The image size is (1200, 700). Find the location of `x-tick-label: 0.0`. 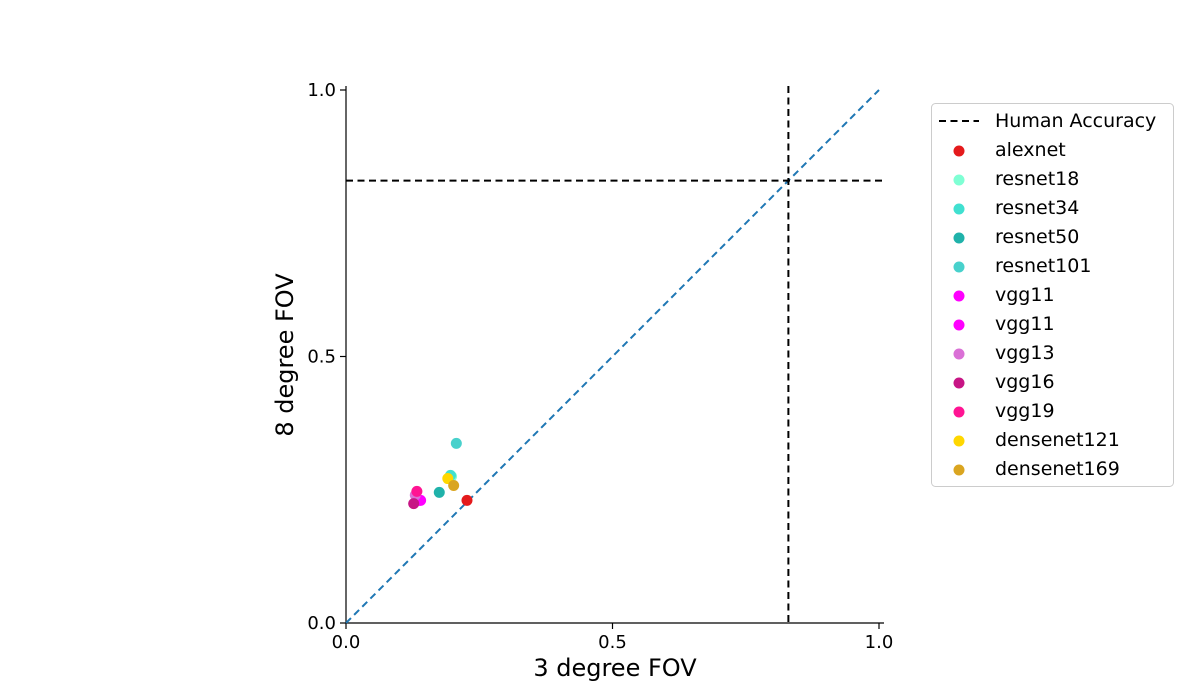

x-tick-label: 0.0 is located at coordinates (346, 642).